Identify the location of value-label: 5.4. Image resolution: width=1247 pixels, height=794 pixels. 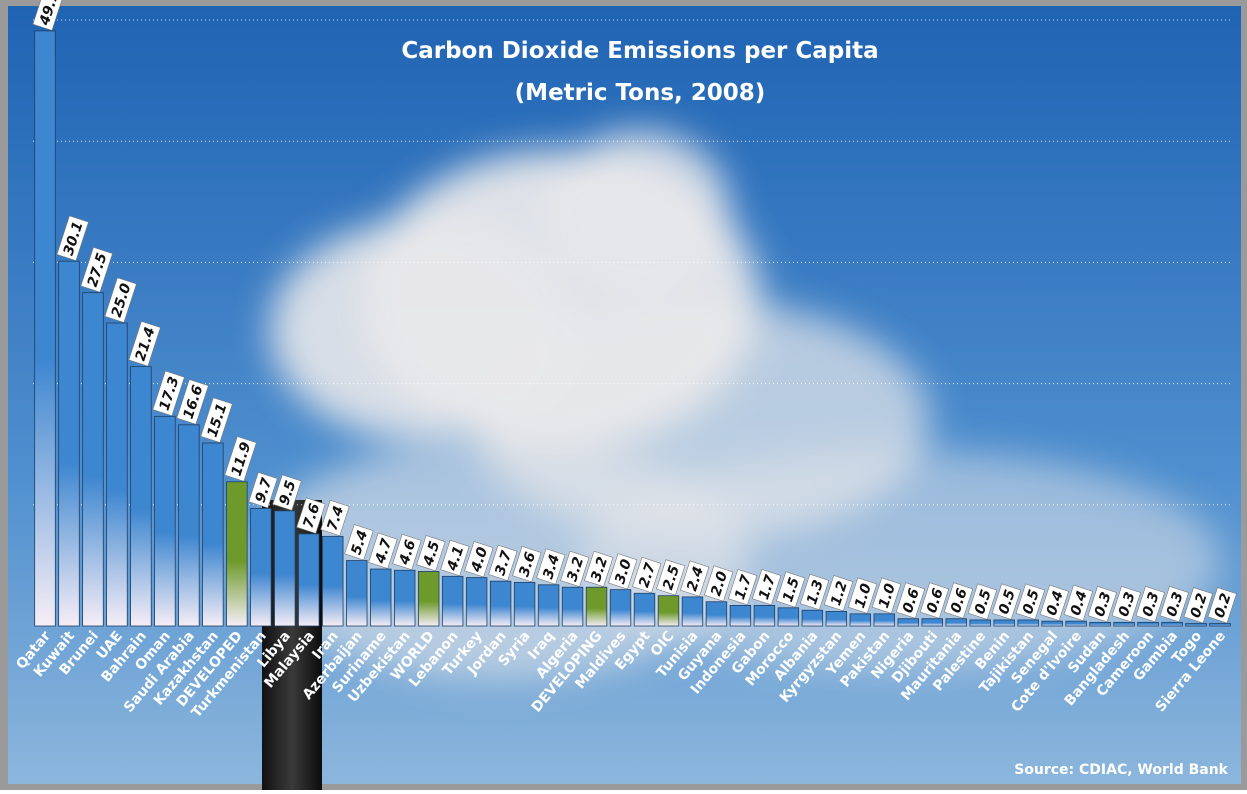
(359, 542).